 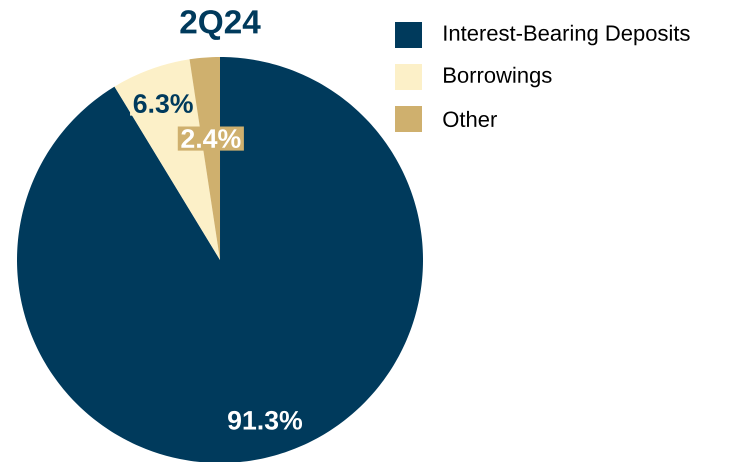 What do you see at coordinates (163, 104) in the screenshot?
I see `data-label: 6.3%` at bounding box center [163, 104].